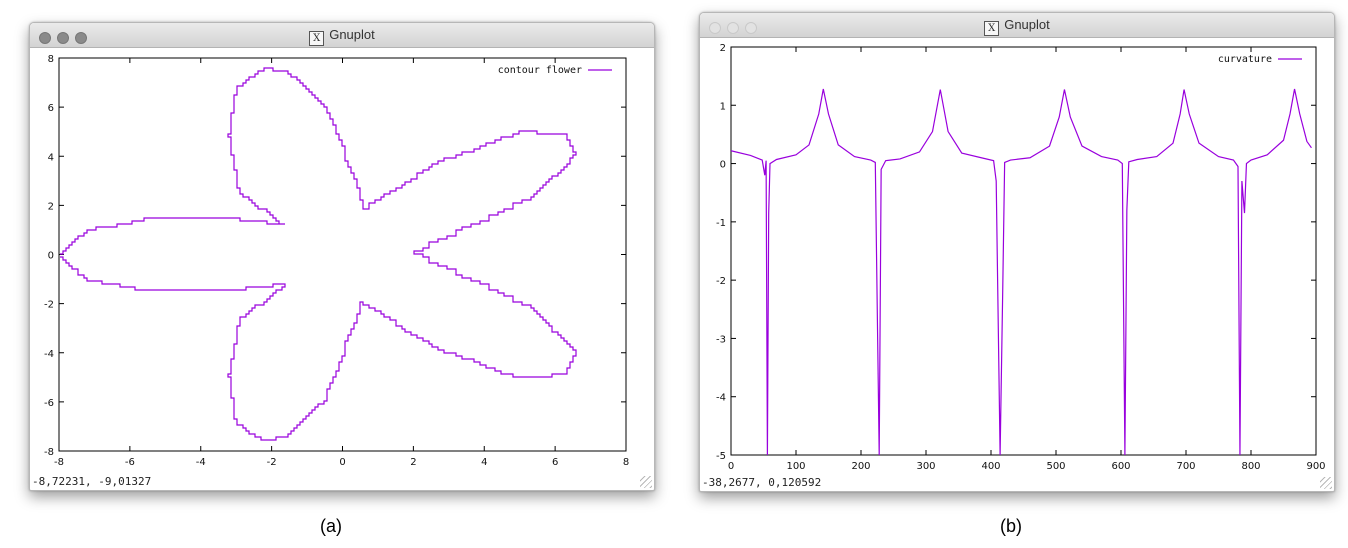 This screenshot has height=548, width=1348. Describe the element at coordinates (1011, 526) in the screenshot. I see `figure-caption-b: (b)` at that location.